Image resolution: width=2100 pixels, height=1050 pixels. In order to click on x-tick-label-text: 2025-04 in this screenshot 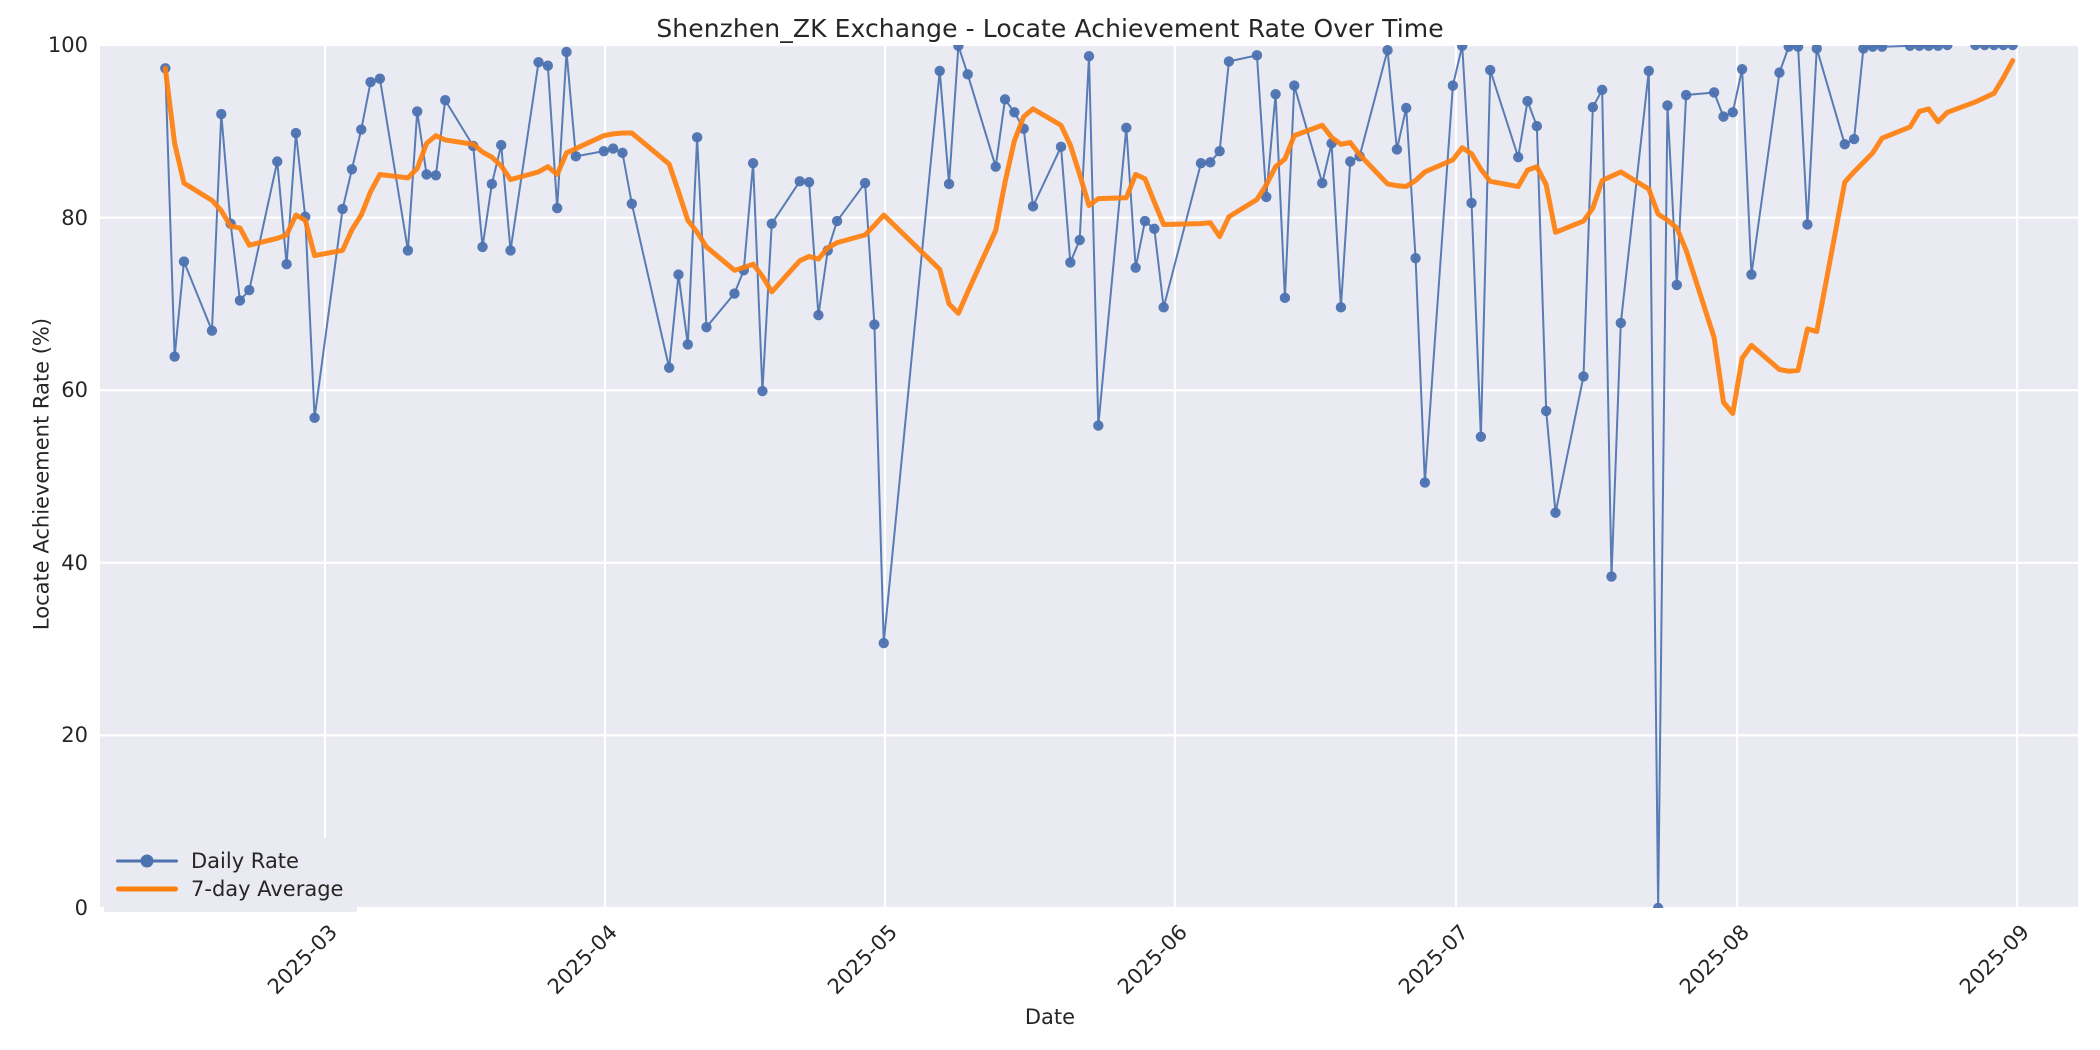, I will do `click(582, 960)`.